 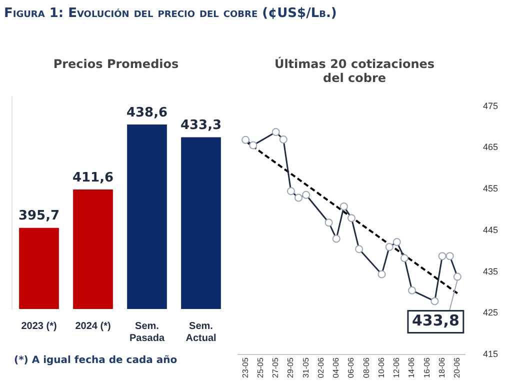 What do you see at coordinates (397, 367) in the screenshot?
I see `x-tick-label: 12-06` at bounding box center [397, 367].